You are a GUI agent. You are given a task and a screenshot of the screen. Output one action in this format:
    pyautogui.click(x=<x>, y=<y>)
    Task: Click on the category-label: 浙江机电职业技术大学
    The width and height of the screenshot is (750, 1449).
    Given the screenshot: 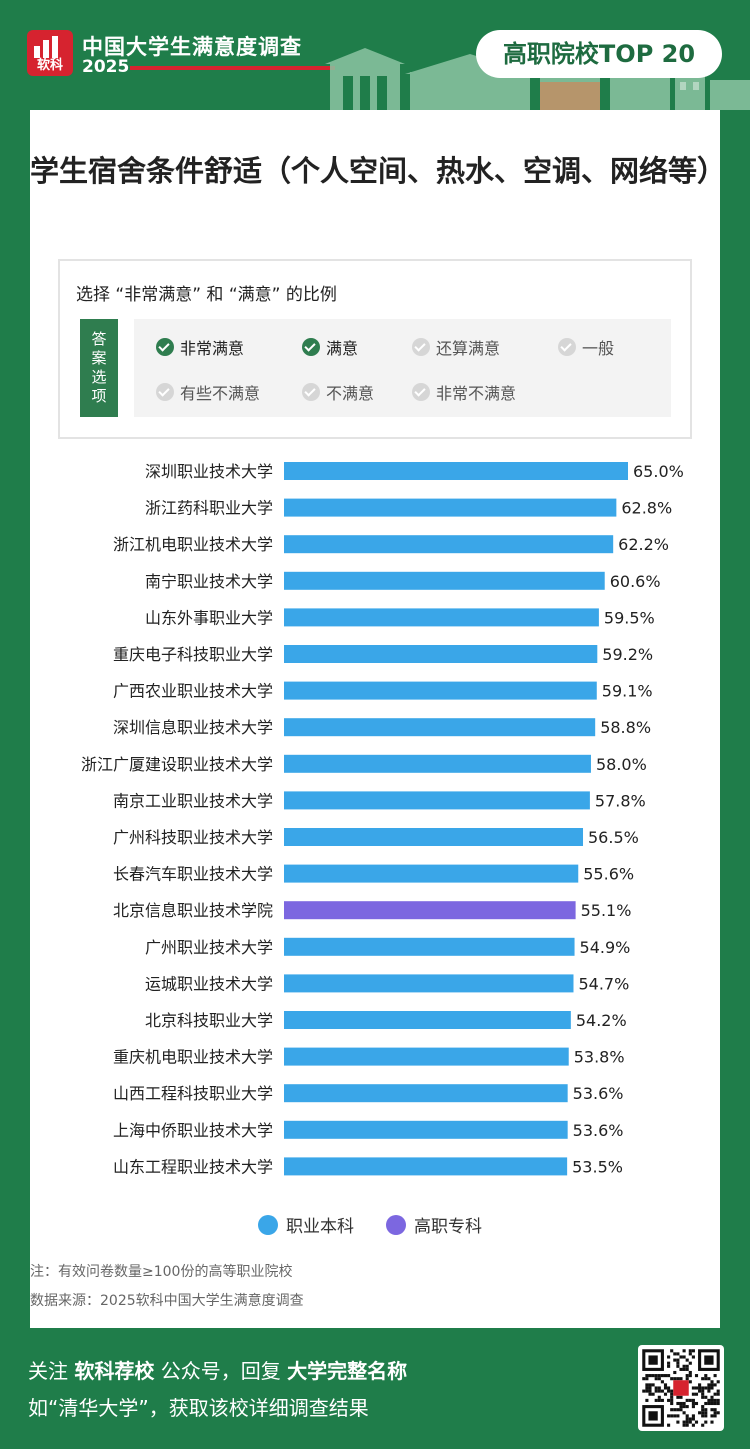 What is the action you would take?
    pyautogui.click(x=193, y=544)
    